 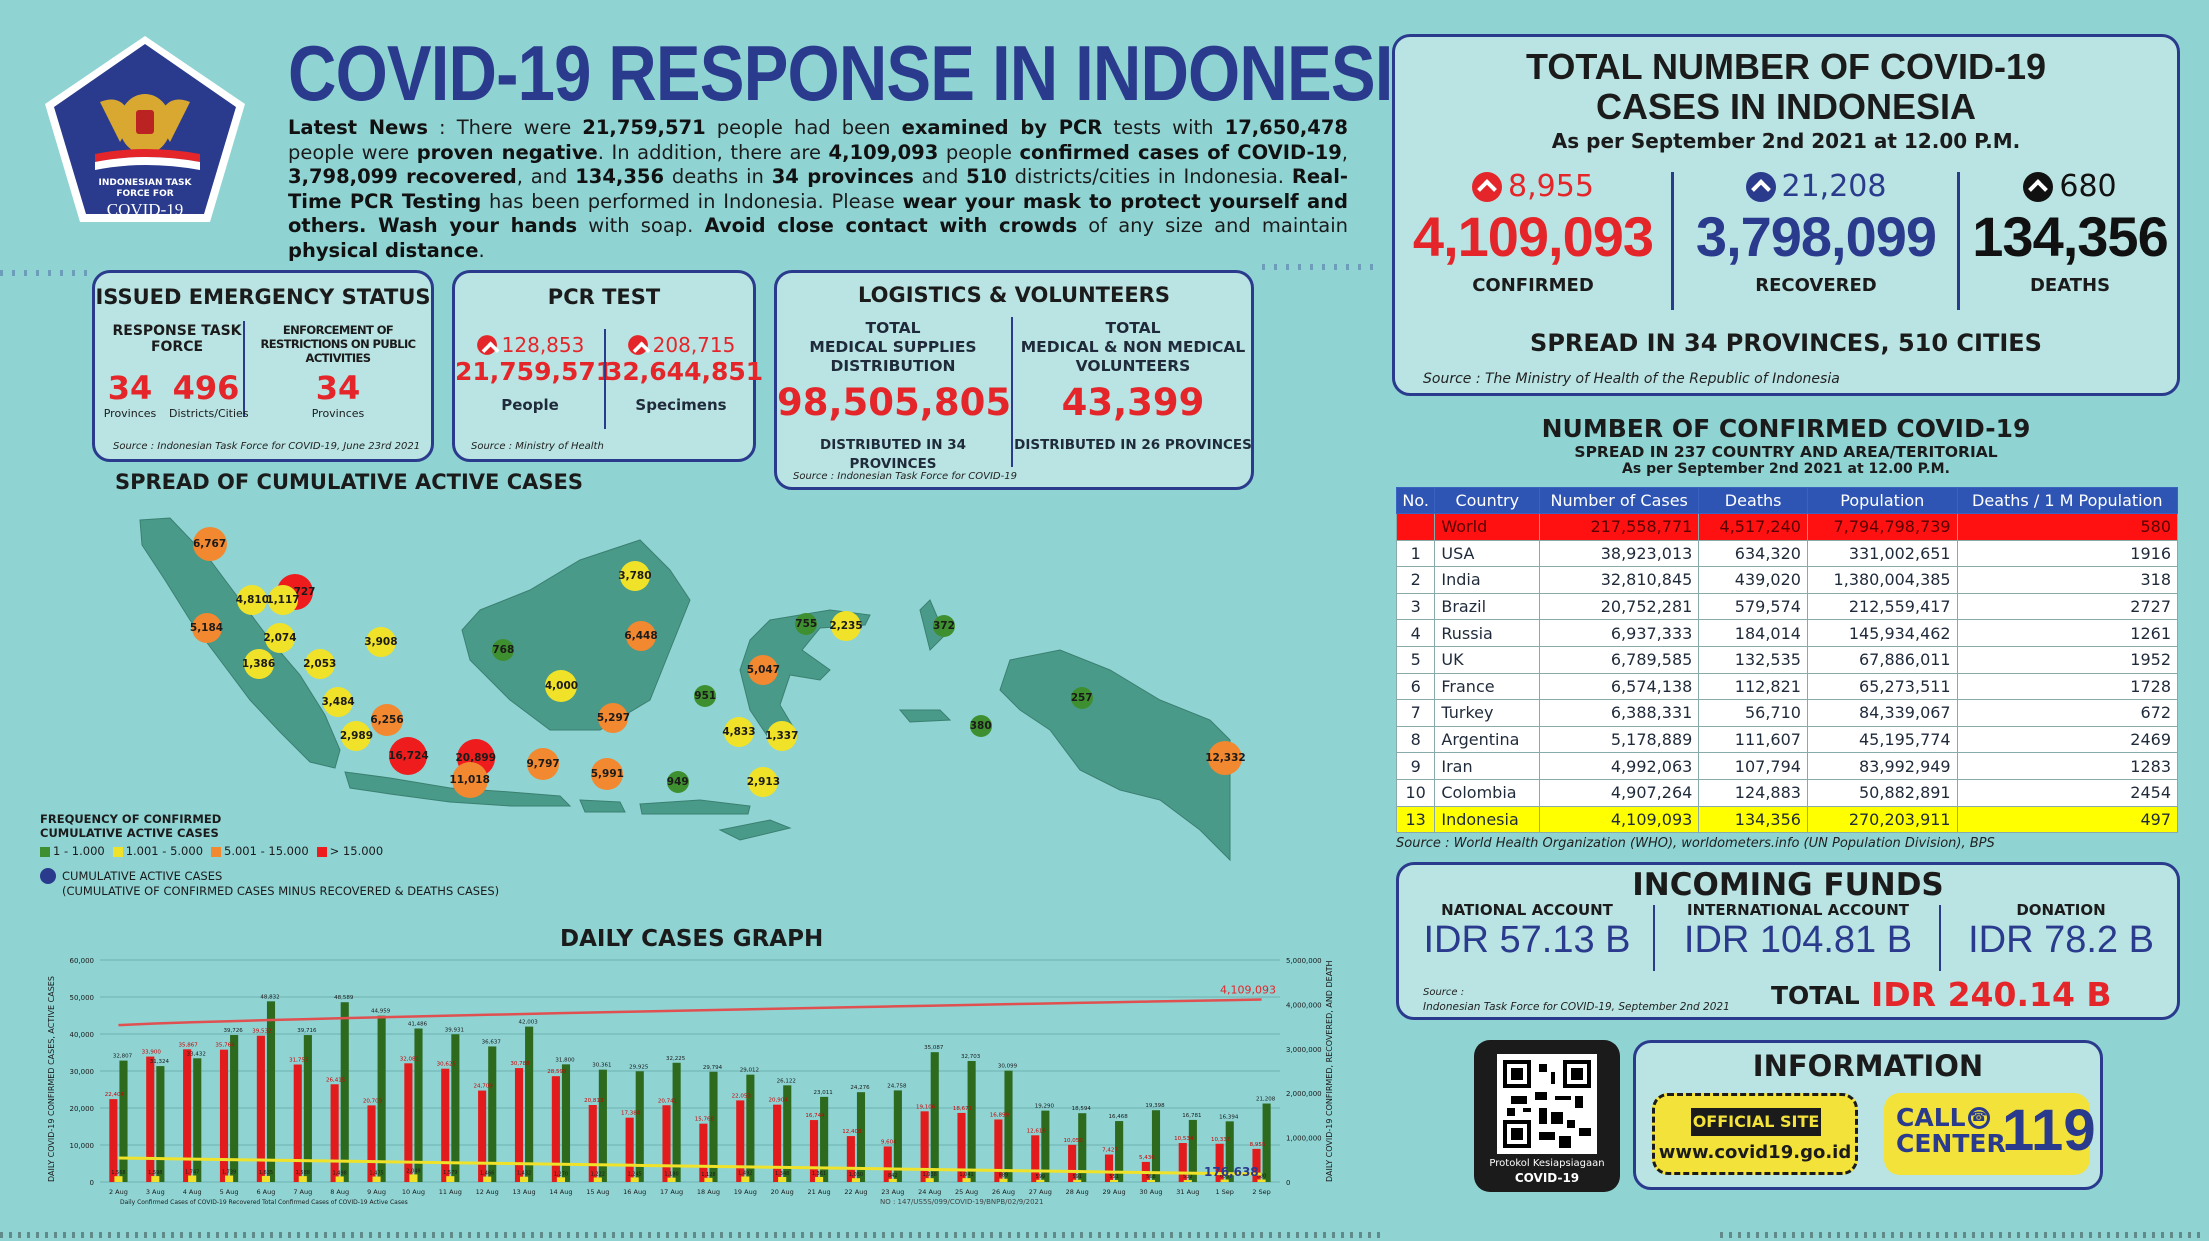 I want to click on map-region-bubble: 11,018, so click(x=469, y=780).